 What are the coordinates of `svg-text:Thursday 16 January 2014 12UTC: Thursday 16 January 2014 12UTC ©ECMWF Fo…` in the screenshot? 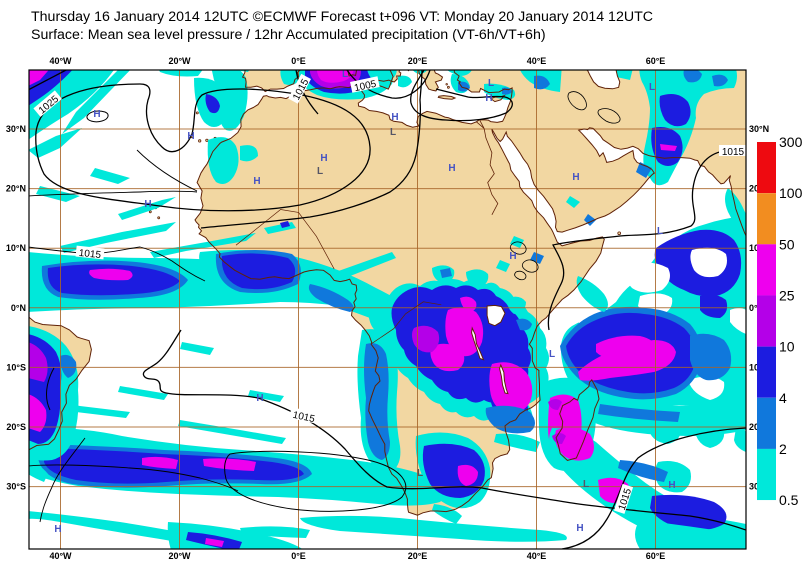 It's located at (342, 17).